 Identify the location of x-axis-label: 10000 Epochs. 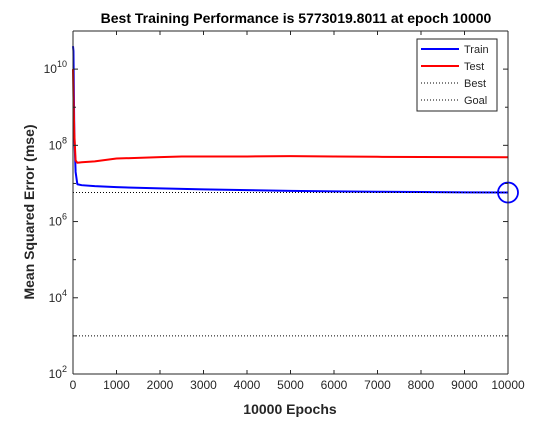
(290, 409).